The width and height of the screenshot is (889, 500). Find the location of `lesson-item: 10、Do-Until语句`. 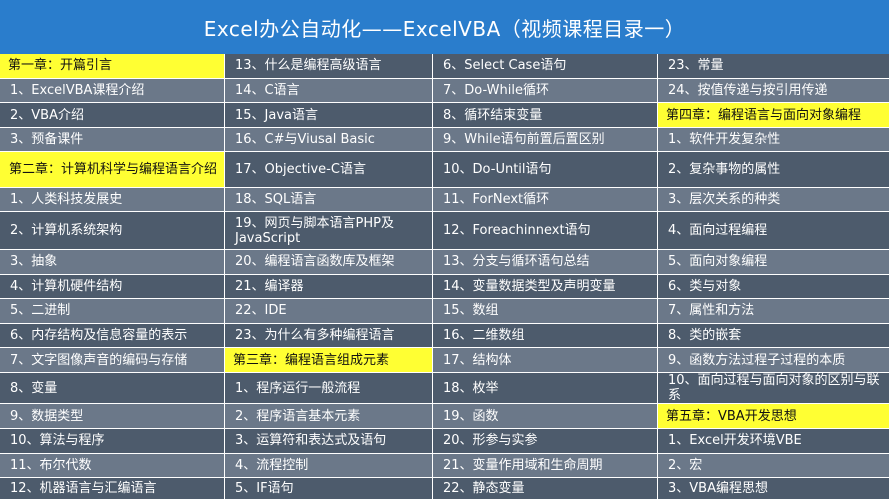

lesson-item: 10、Do-Until语句 is located at coordinates (545, 170).